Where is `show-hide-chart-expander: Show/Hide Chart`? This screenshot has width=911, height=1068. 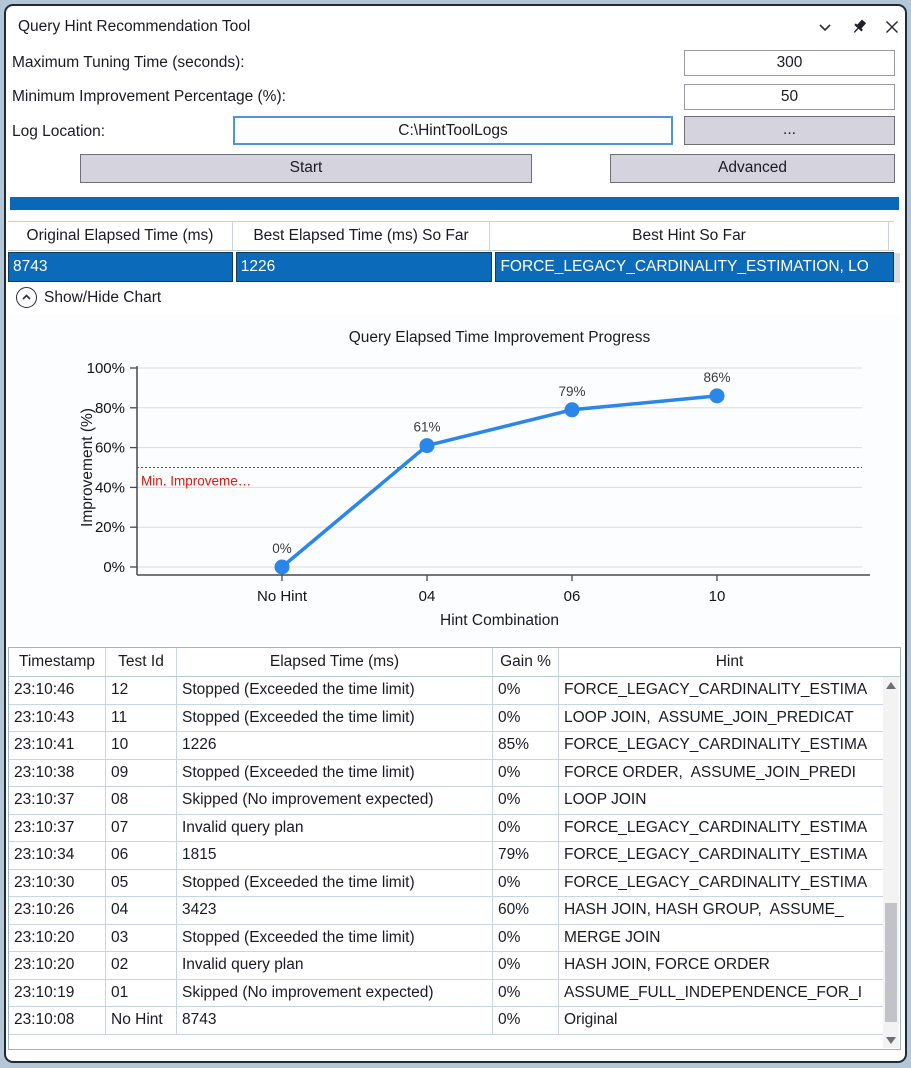 show-hide-chart-expander: Show/Hide Chart is located at coordinates (88, 297).